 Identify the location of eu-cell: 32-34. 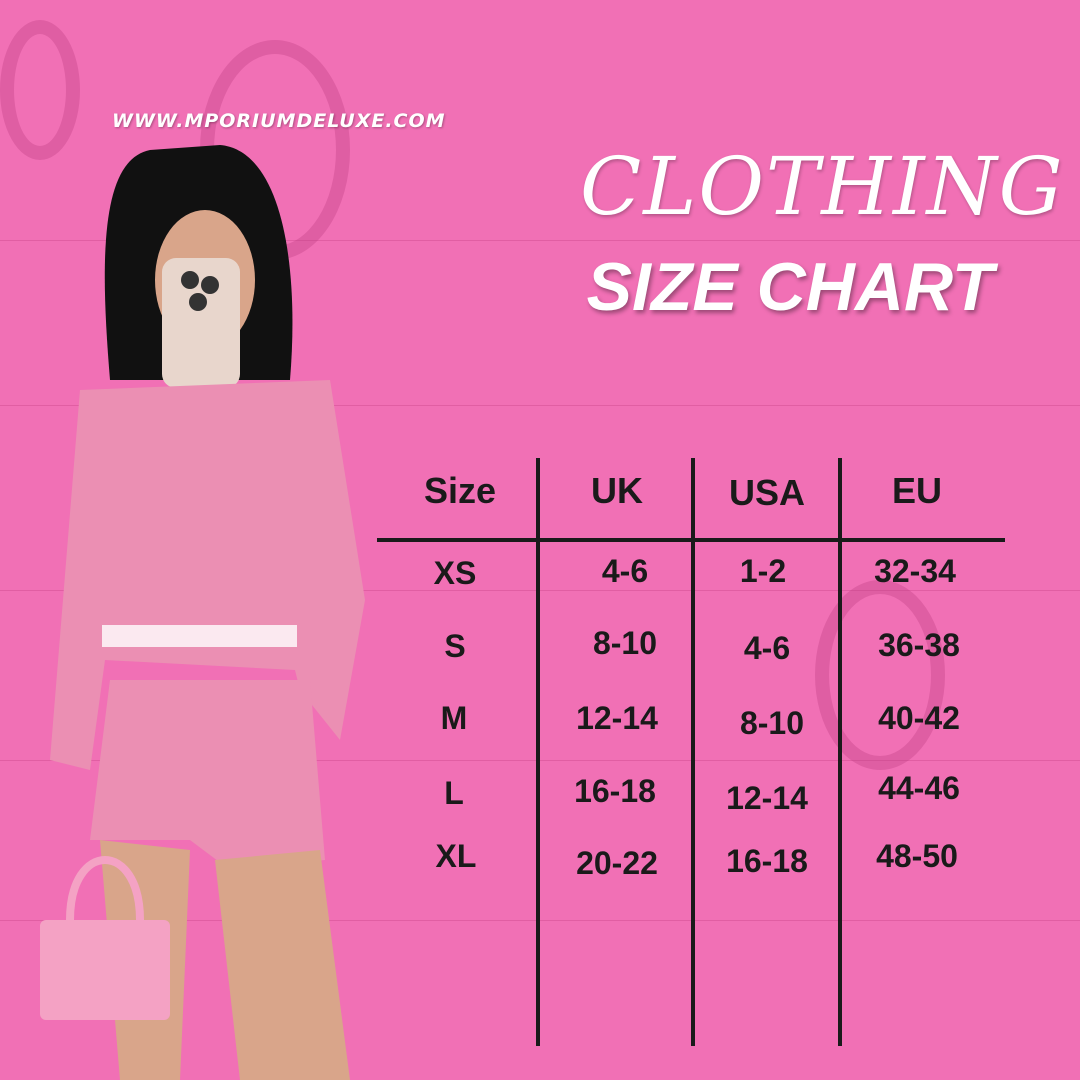
(915, 571).